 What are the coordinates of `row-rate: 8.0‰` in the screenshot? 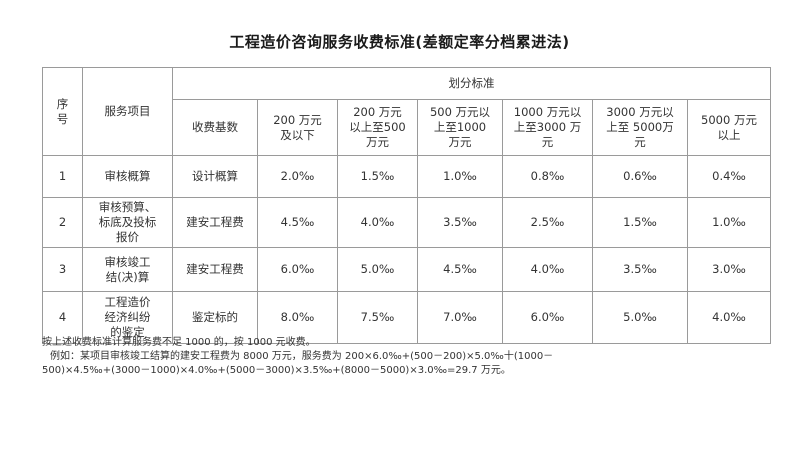 It's located at (297, 317).